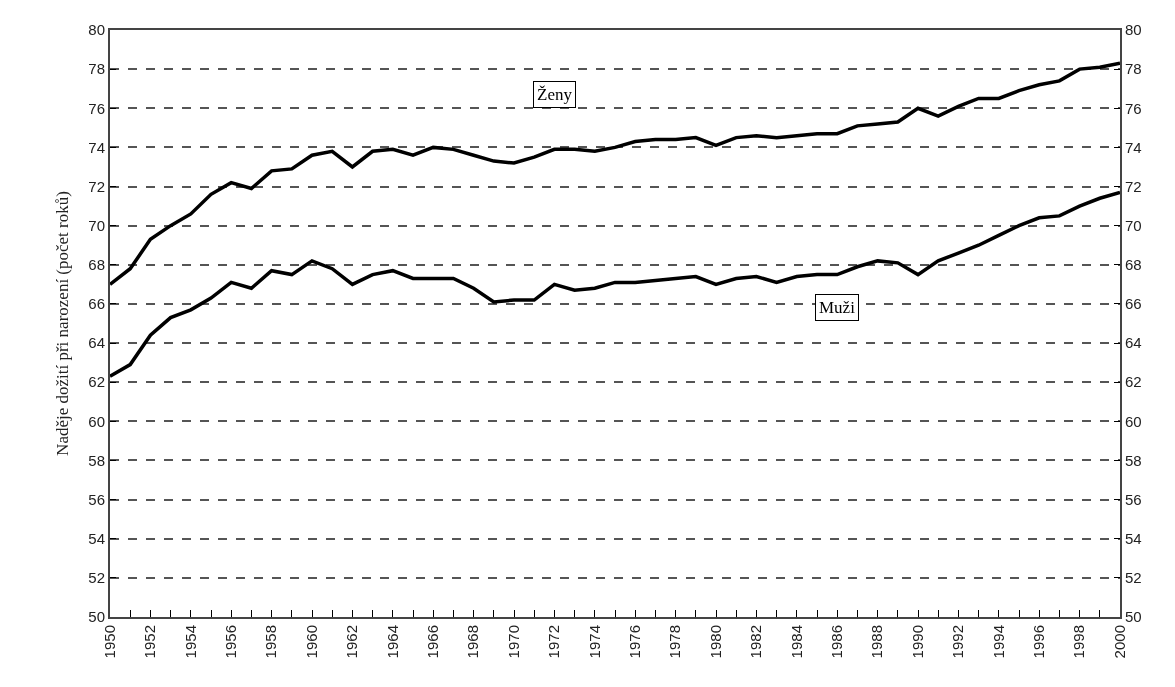 Image resolution: width=1175 pixels, height=687 pixels. What do you see at coordinates (96, 30) in the screenshot?
I see `y-tick-label: 80` at bounding box center [96, 30].